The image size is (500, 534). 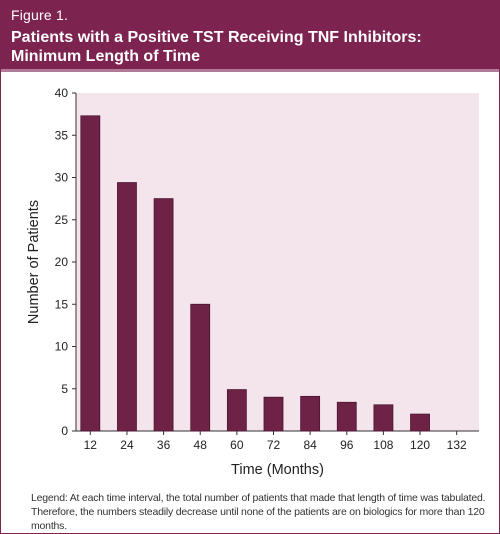 What do you see at coordinates (64, 431) in the screenshot?
I see `y-tick-label: 0` at bounding box center [64, 431].